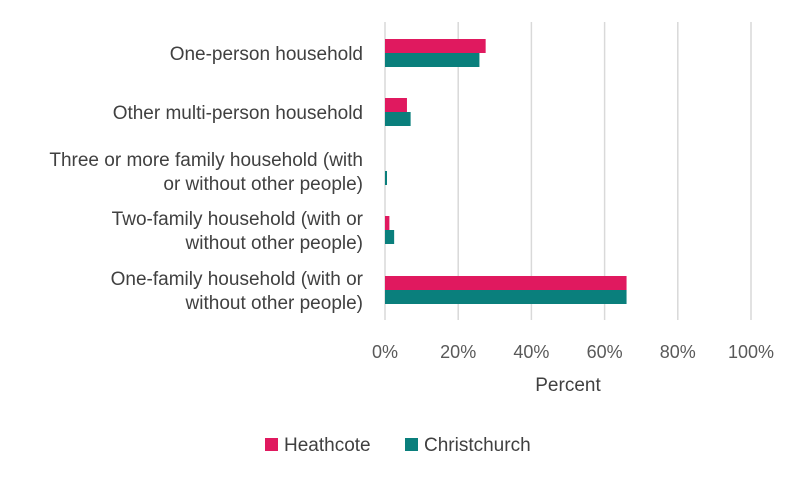  Describe the element at coordinates (568, 385) in the screenshot. I see `x-axis-title: Percent` at that location.